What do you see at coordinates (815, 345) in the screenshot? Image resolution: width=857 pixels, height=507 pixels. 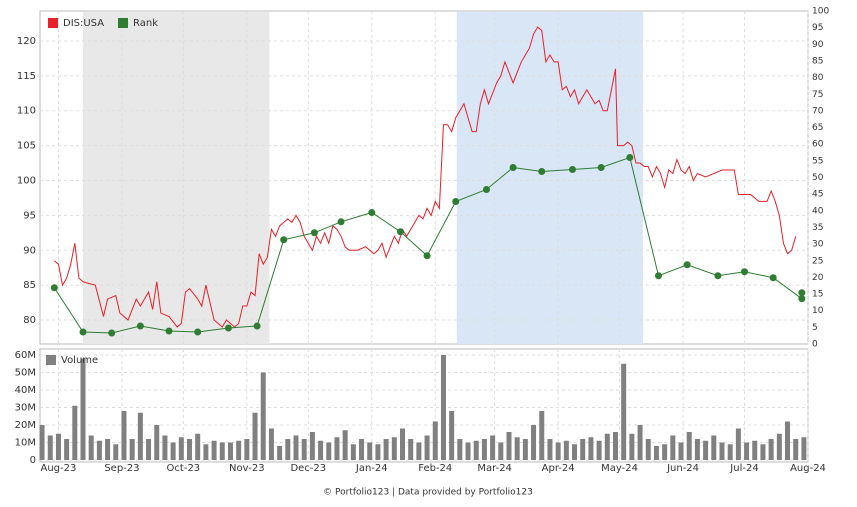 I see `y2-tick-label: 0` at bounding box center [815, 345].